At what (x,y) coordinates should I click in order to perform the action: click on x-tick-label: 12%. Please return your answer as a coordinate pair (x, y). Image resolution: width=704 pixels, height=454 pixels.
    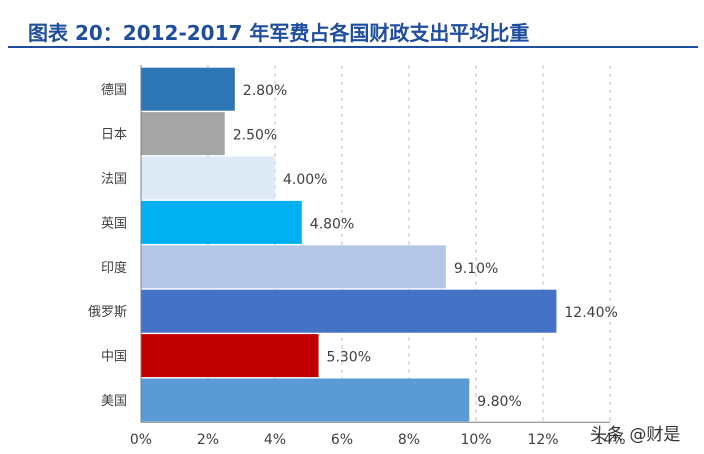
    Looking at the image, I should click on (542, 440).